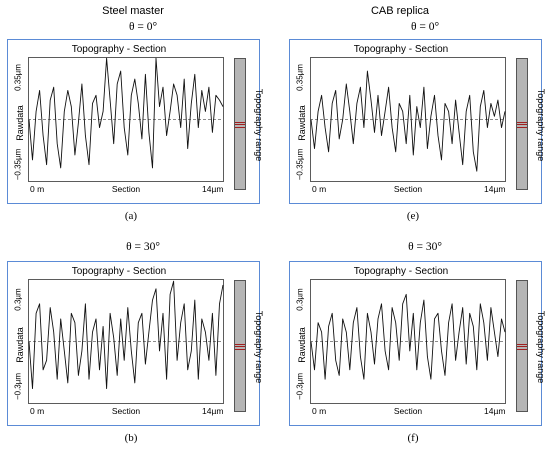 This screenshot has width=550, height=451. I want to click on column-title-steel-master: Steel master, so click(133, 11).